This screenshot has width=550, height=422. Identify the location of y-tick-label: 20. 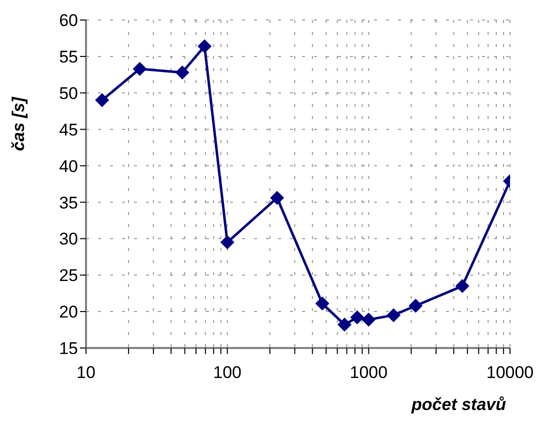
(68, 312).